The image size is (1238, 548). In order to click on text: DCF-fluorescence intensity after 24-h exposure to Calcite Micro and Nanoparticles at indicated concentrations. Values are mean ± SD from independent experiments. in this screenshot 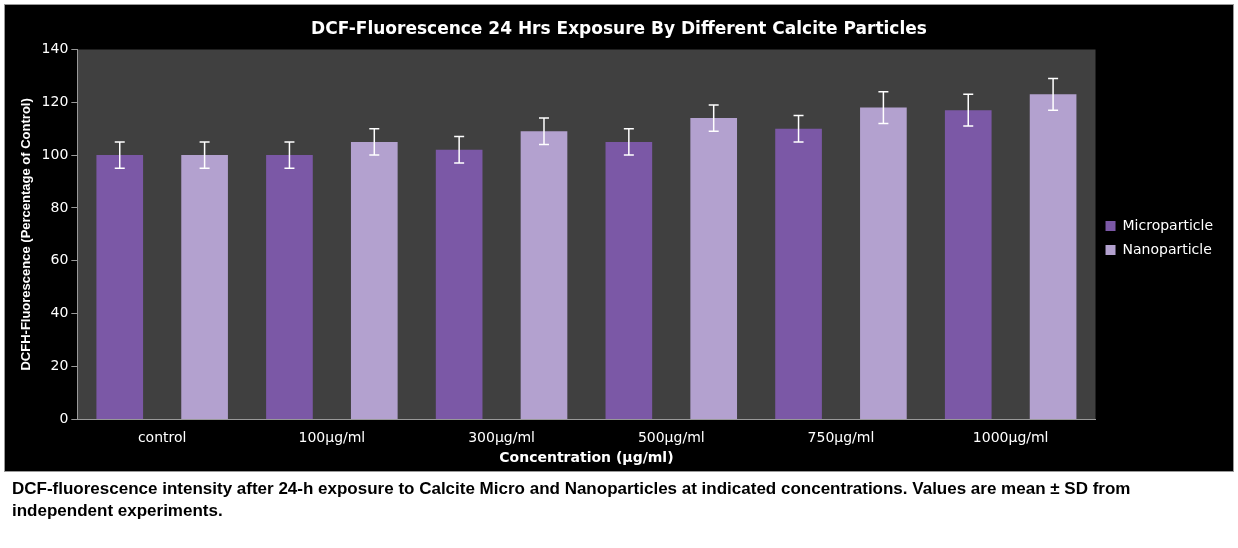, I will do `click(572, 500)`.